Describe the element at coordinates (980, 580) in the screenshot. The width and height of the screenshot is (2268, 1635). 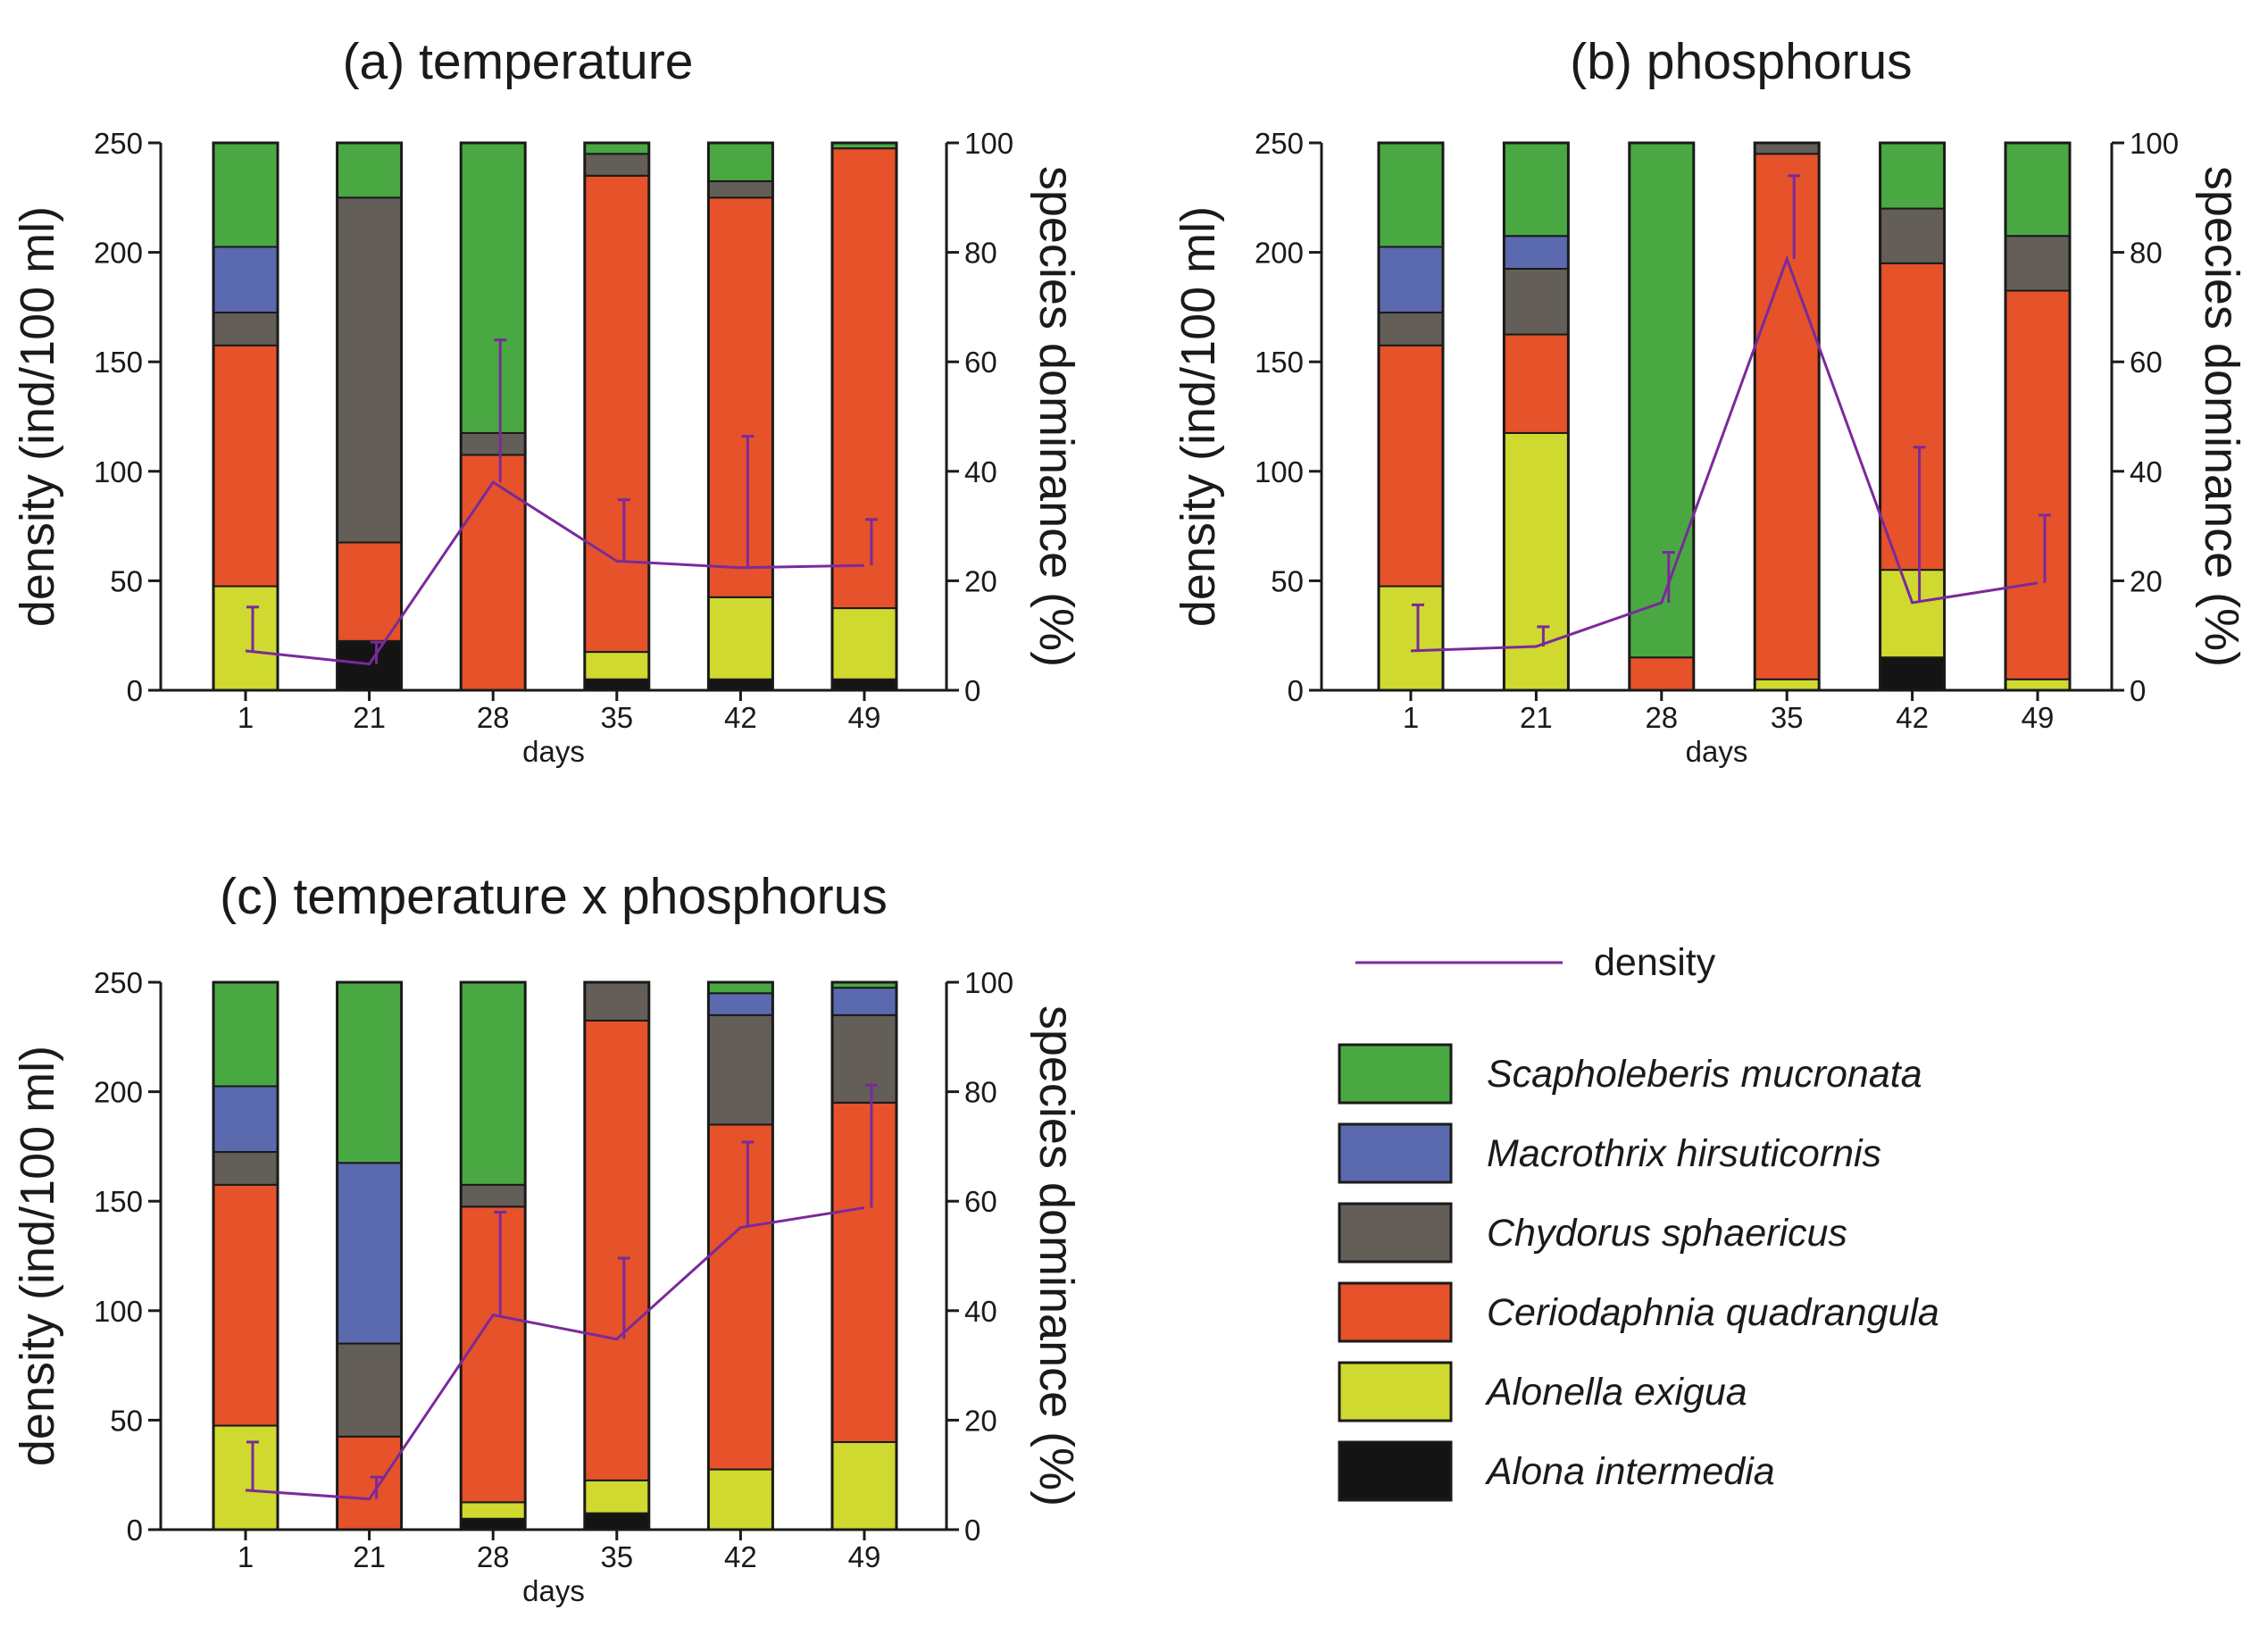
I see `y2-tick-label: 20` at that location.